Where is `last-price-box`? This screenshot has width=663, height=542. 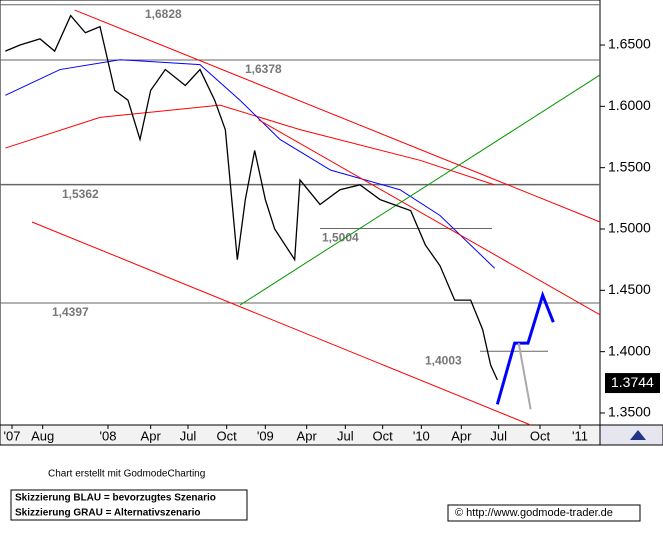
last-price-box is located at coordinates (632, 383).